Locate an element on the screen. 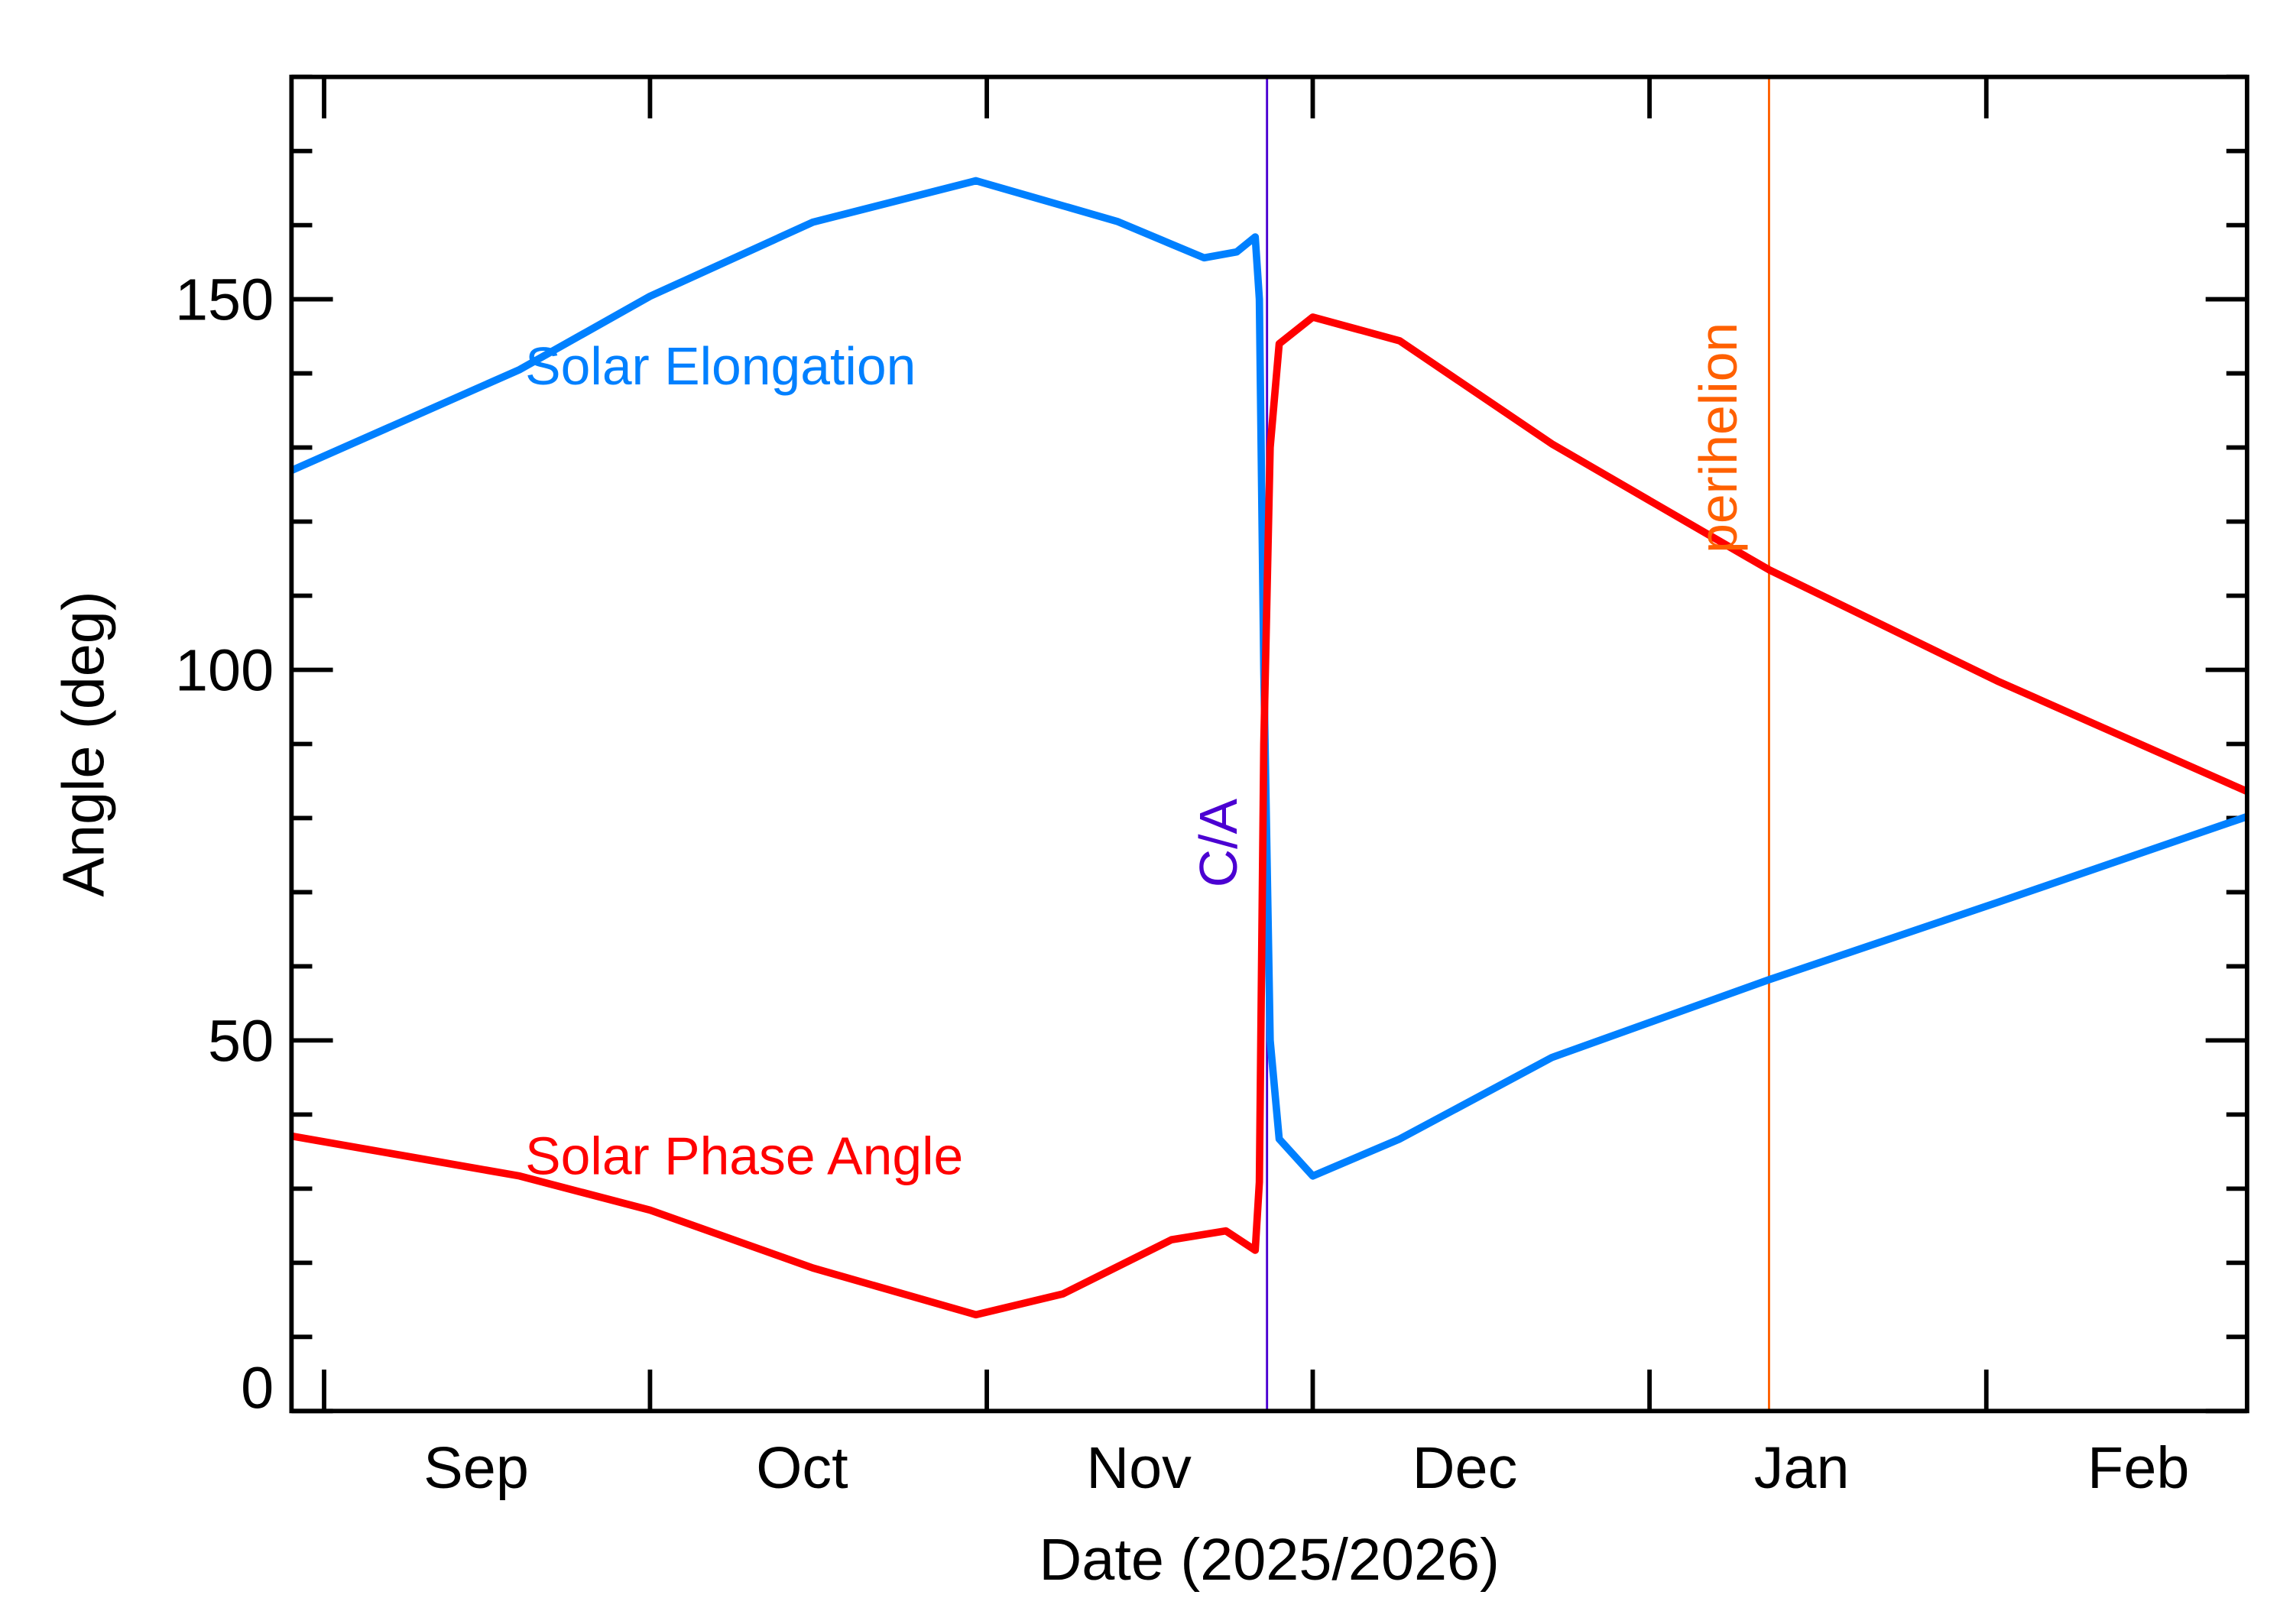  series-label-phase-angle: Solar Phase Angle is located at coordinates (744, 1156).